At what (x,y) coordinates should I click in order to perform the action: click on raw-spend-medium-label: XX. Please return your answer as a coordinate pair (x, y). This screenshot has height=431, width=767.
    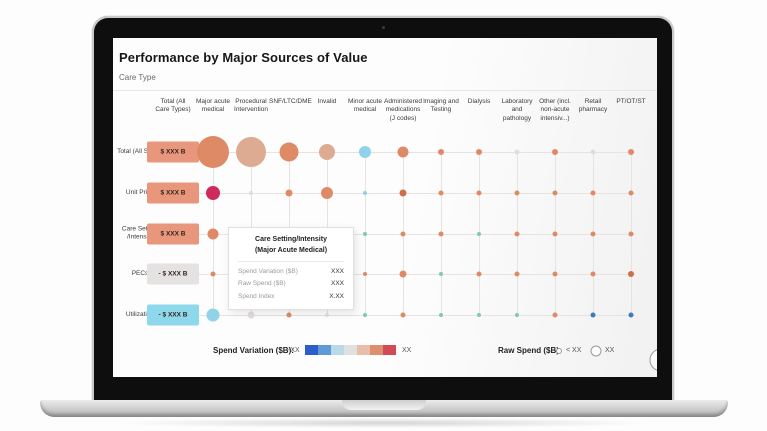
    Looking at the image, I should click on (610, 350).